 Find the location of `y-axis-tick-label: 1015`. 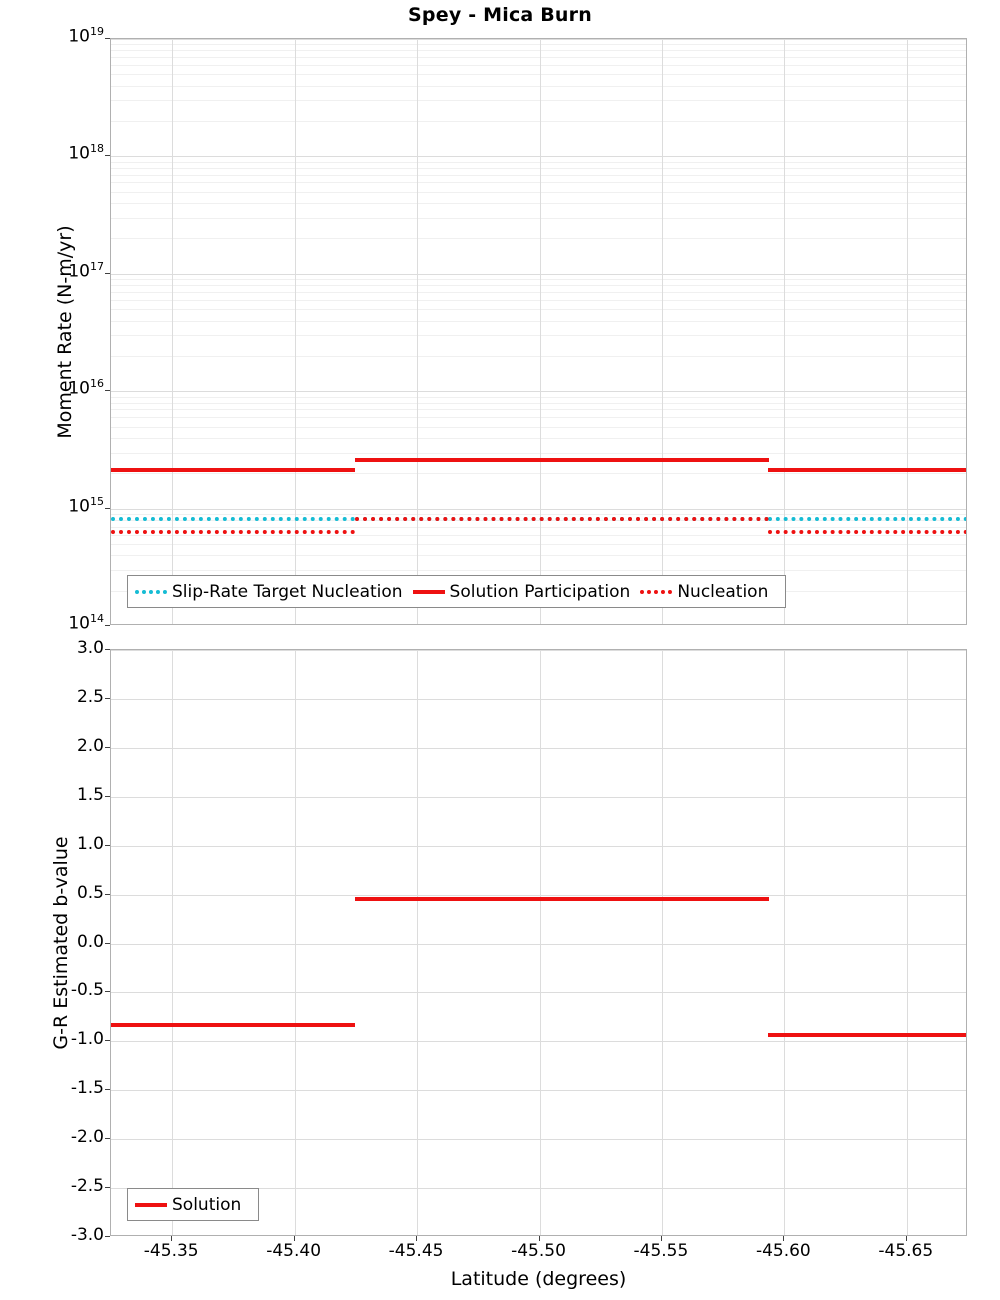

y-axis-tick-label: 1015 is located at coordinates (86, 505).